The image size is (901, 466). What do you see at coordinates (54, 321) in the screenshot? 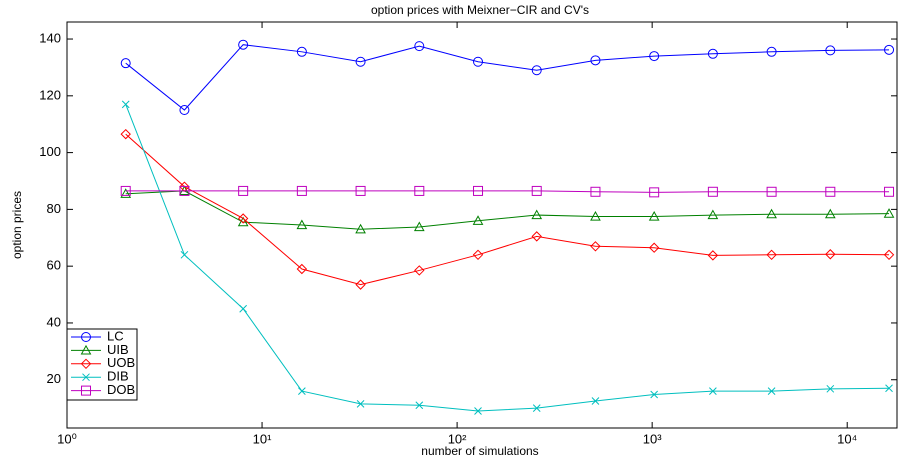
I see `y-tick-label: 40` at bounding box center [54, 321].